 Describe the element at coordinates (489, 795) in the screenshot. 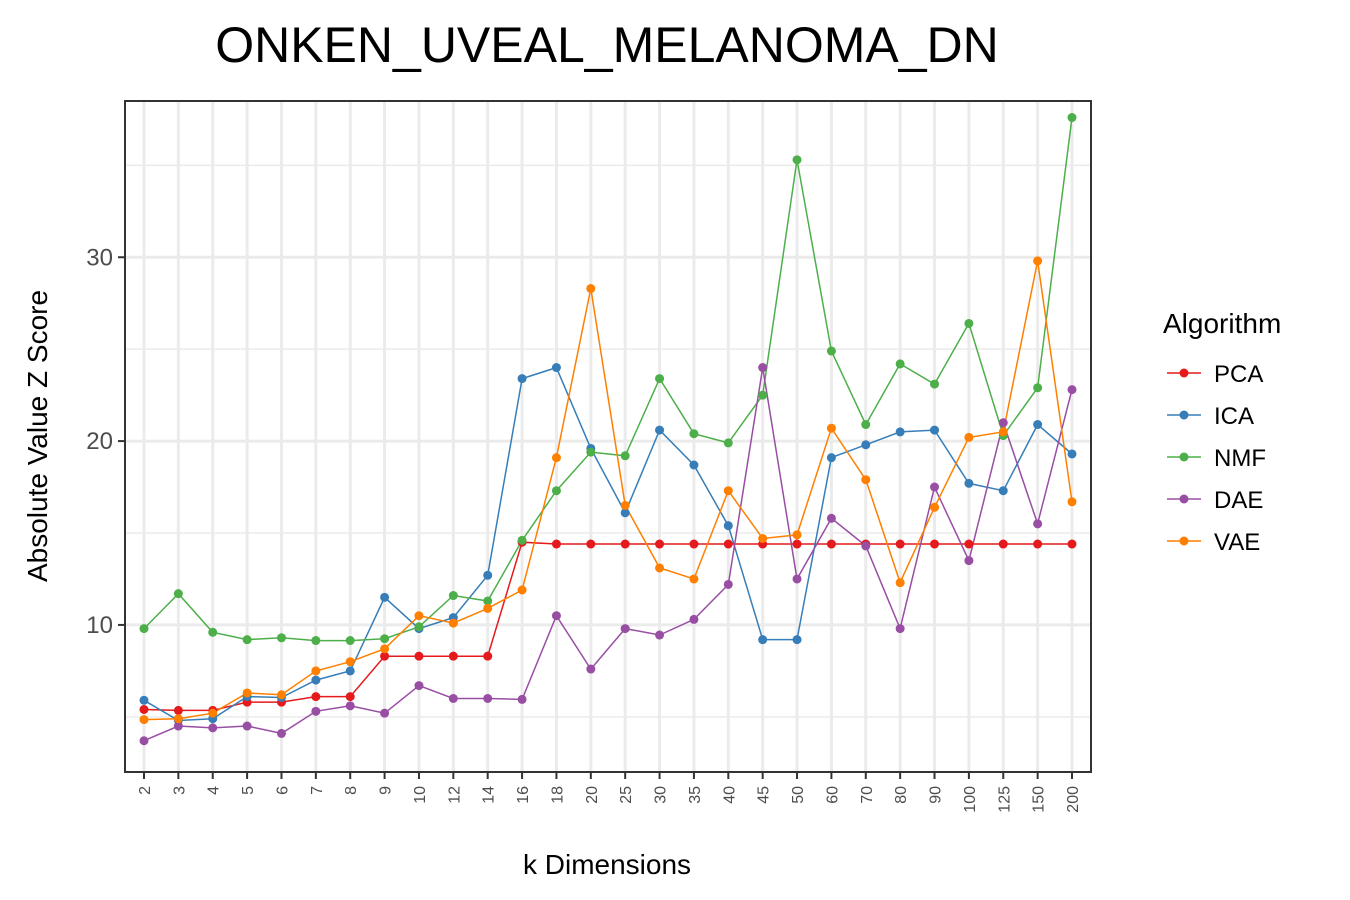

I see `x-tick-label: 14` at that location.